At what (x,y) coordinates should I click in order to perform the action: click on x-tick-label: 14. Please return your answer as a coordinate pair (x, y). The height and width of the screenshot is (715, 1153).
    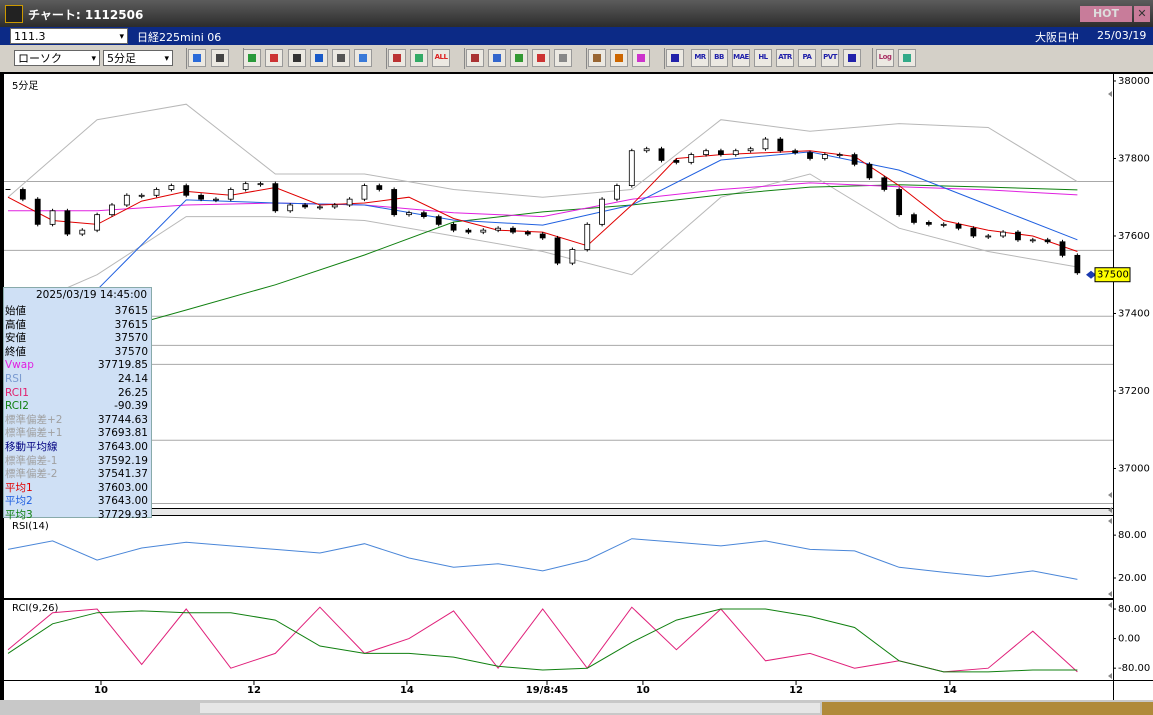
    Looking at the image, I should click on (407, 690).